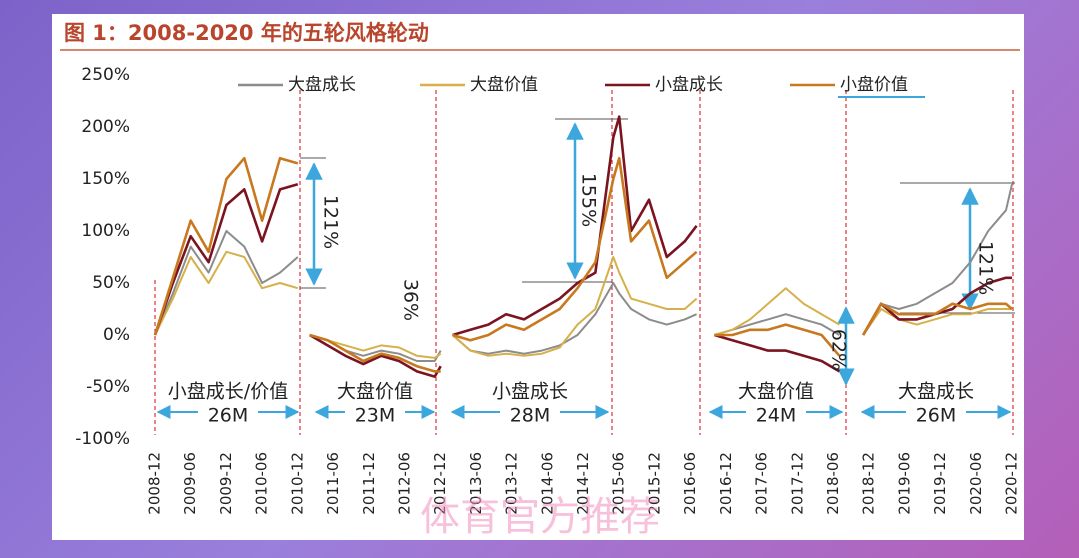 This screenshot has width=1079, height=558. Describe the element at coordinates (440, 483) in the screenshot. I see `x-tick-label: 2012-12` at that location.